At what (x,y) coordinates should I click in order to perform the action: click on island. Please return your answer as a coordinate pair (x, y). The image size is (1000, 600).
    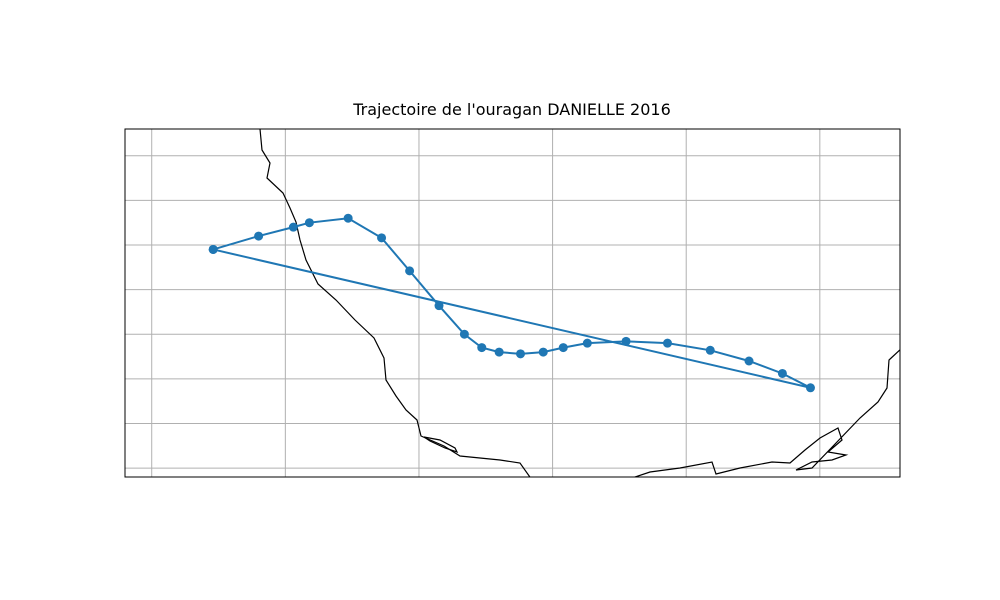
    Looking at the image, I should click on (441, 445).